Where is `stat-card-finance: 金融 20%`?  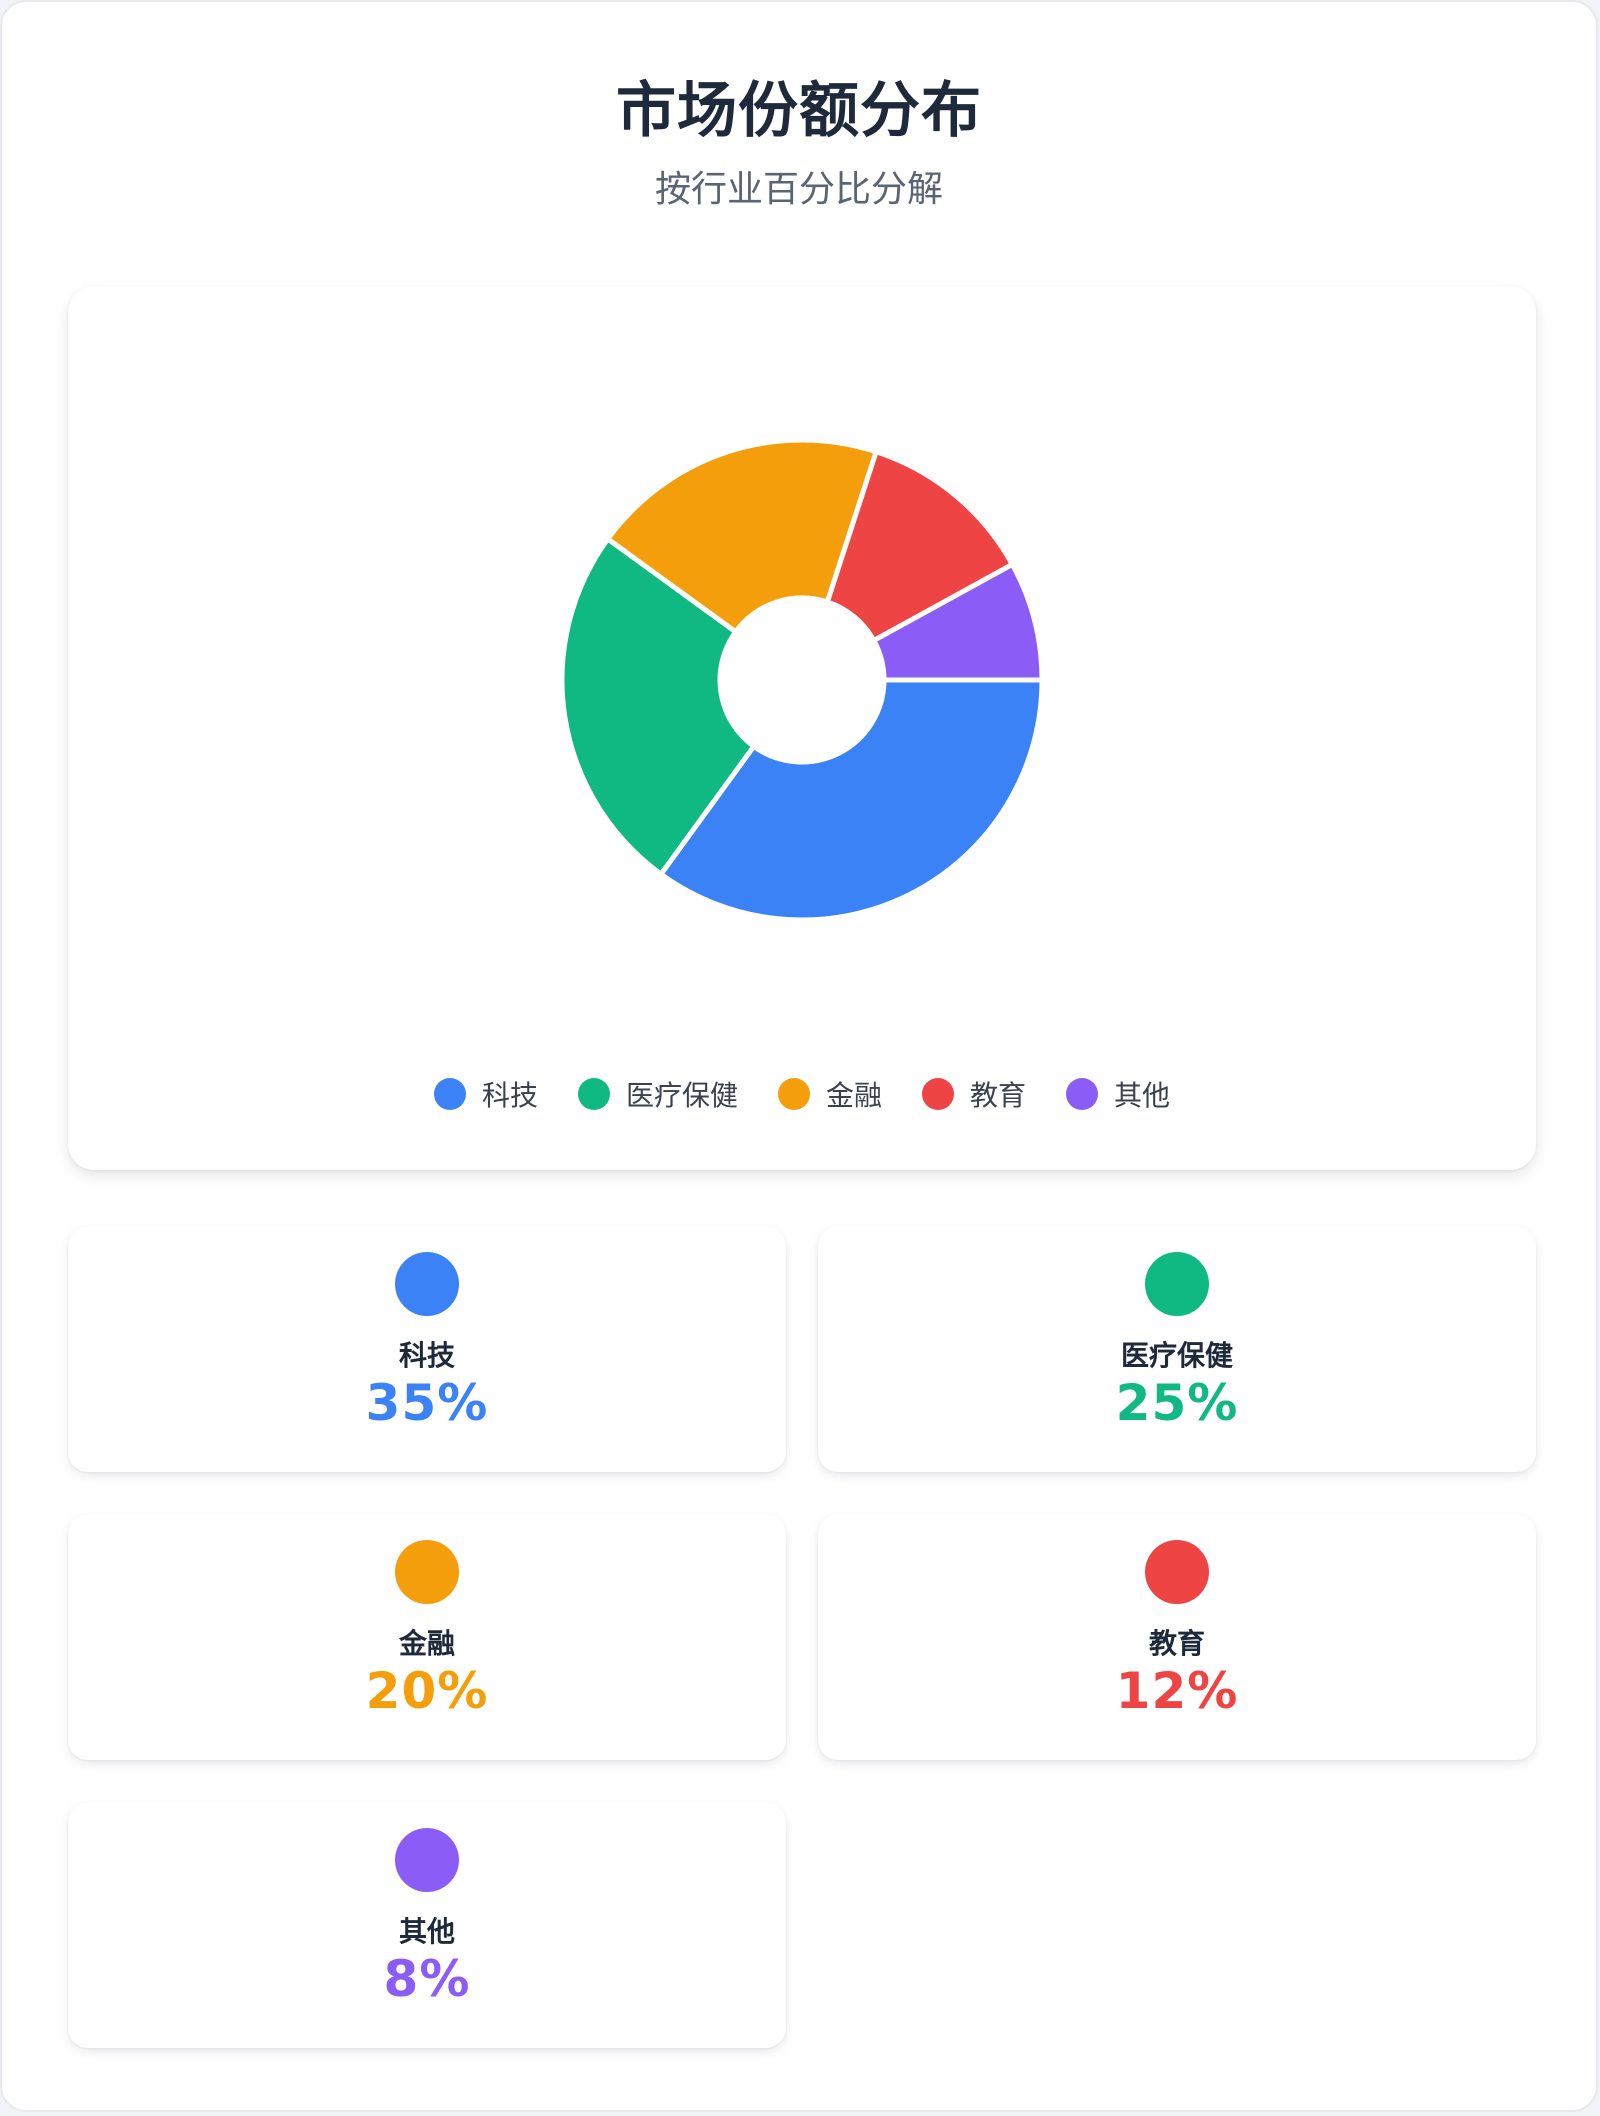
stat-card-finance: 金融 20% is located at coordinates (427, 1637).